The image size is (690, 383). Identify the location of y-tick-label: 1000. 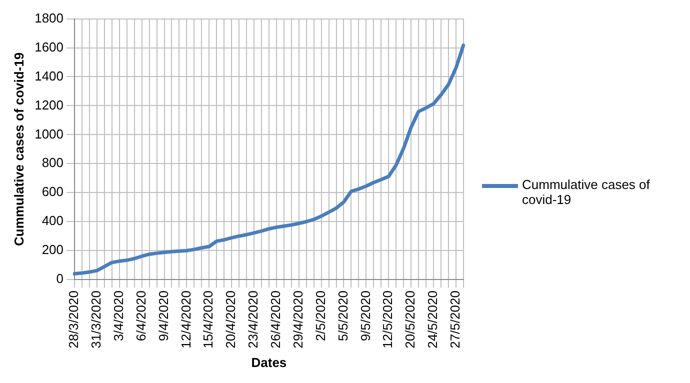
(49, 134).